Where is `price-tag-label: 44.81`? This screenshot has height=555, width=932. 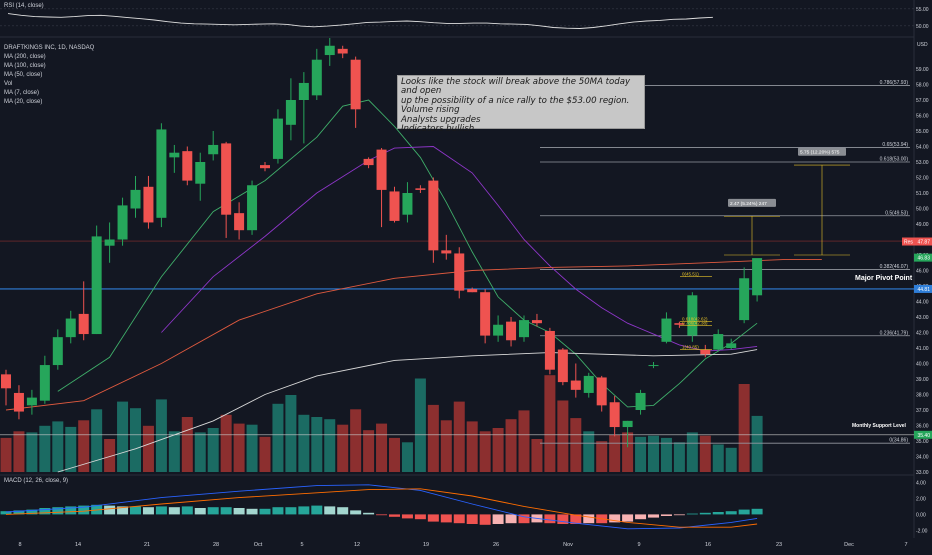 price-tag-label: 44.81 is located at coordinates (923, 290).